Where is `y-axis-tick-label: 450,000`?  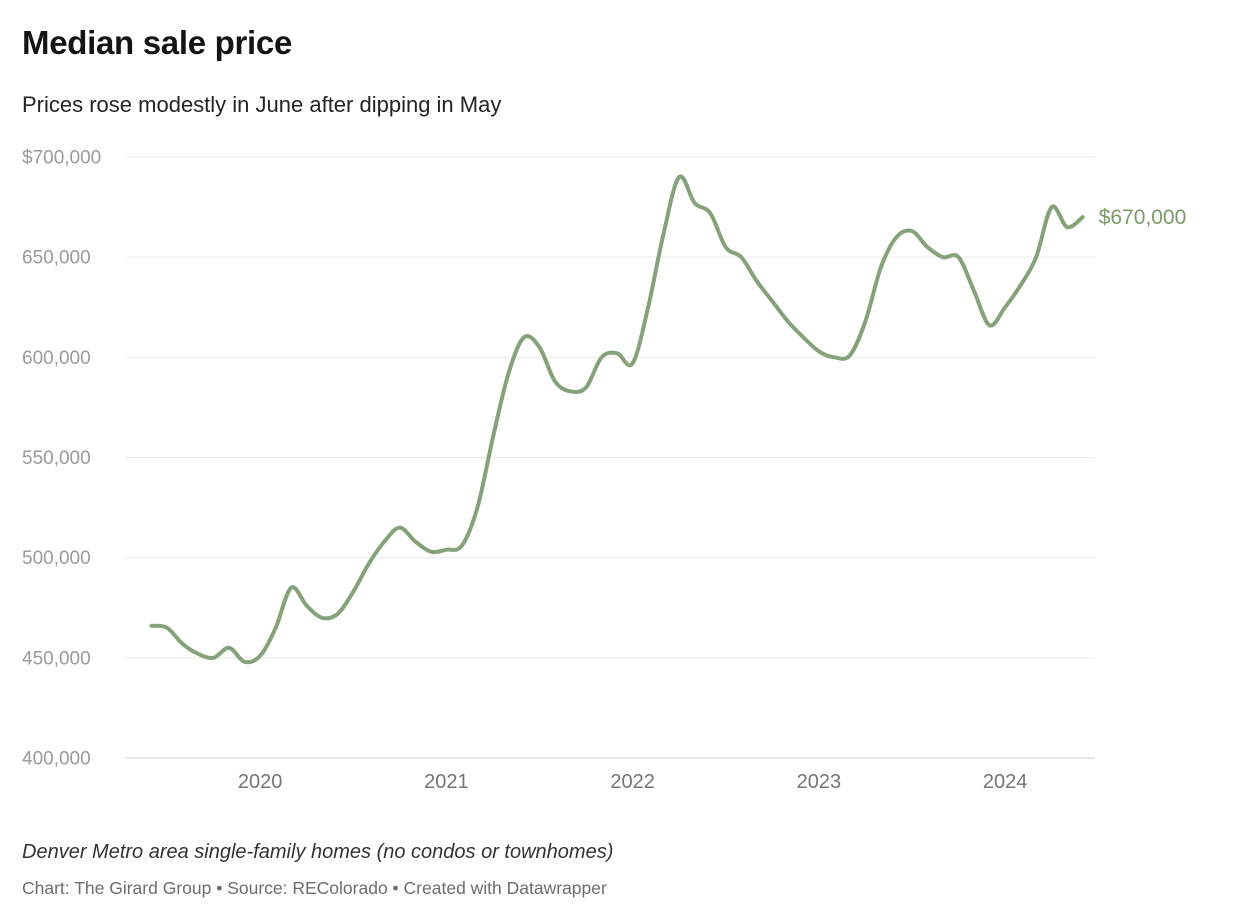
y-axis-tick-label: 450,000 is located at coordinates (56, 658).